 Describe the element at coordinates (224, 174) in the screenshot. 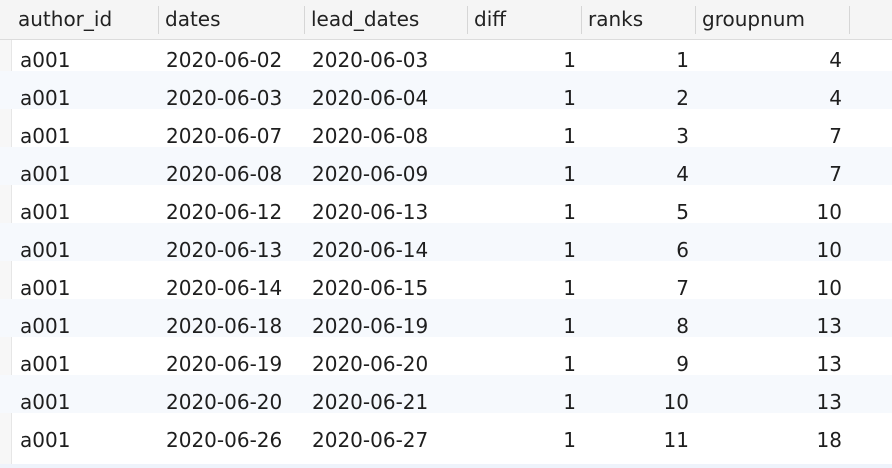

I see `cell-dates: 2020-06-08` at that location.